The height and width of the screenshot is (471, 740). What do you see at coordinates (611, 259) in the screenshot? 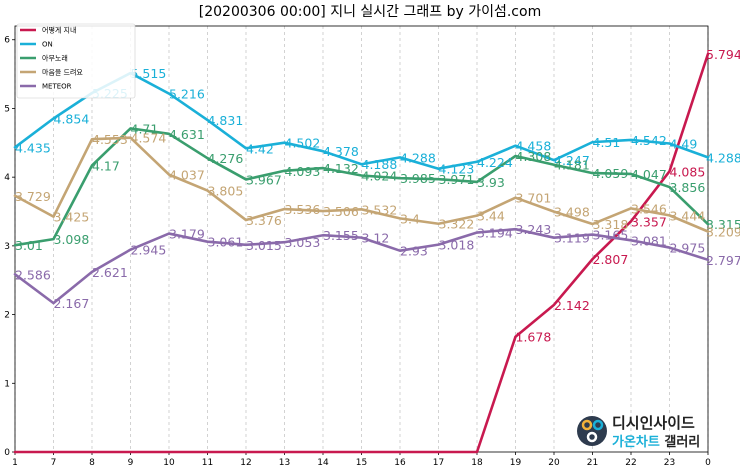
I see `data-label: 2.807` at bounding box center [611, 259].